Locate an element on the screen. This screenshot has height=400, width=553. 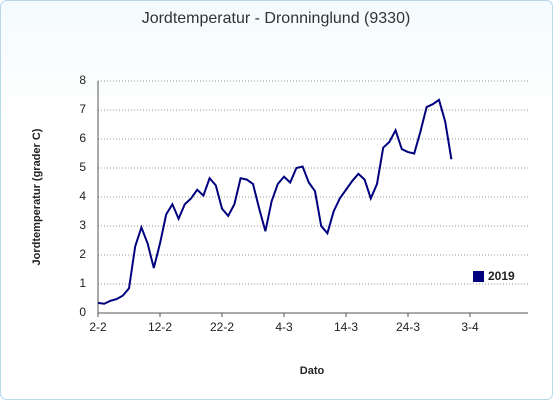
y-tick-label: 2 is located at coordinates (82, 254).